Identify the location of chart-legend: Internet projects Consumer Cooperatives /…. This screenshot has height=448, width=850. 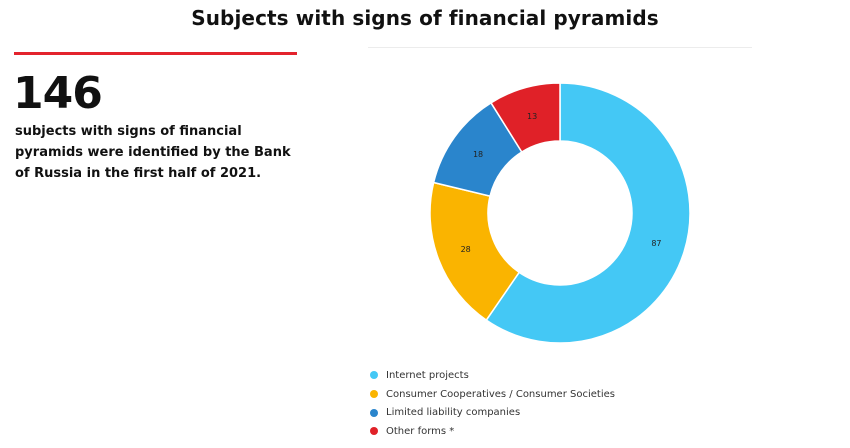
(492, 403).